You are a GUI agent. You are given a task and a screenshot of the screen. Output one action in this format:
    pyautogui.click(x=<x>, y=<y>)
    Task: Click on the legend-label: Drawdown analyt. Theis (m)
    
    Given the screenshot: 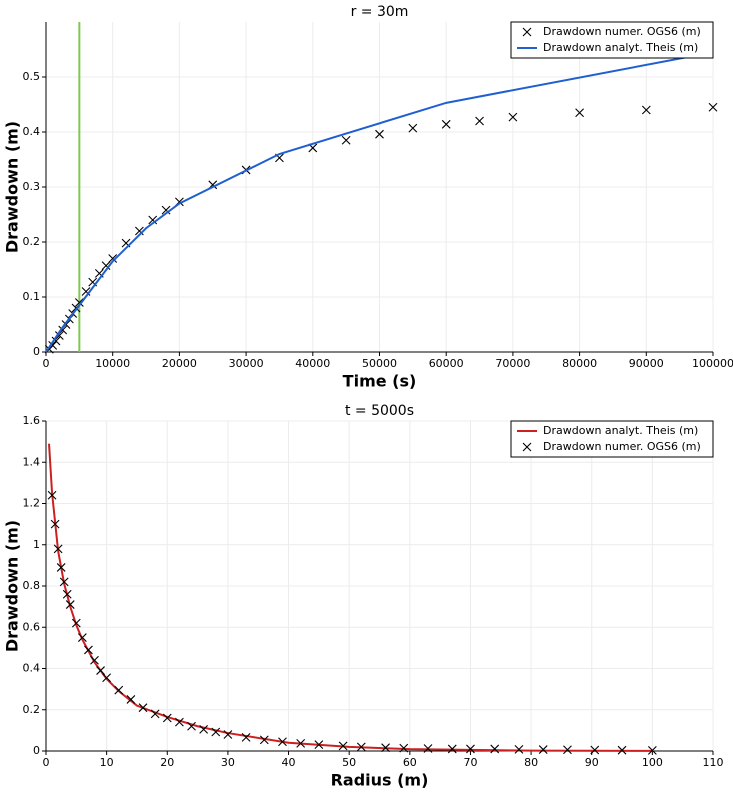 What is the action you would take?
    pyautogui.click(x=620, y=430)
    